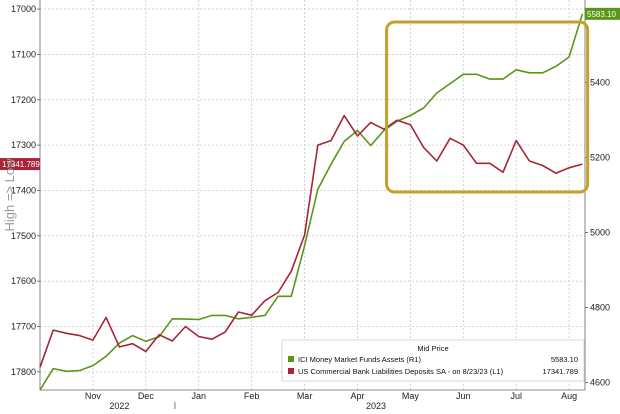 The image size is (620, 414). What do you see at coordinates (560, 371) in the screenshot?
I see `legend-value-deposits: 17341.789` at bounding box center [560, 371].